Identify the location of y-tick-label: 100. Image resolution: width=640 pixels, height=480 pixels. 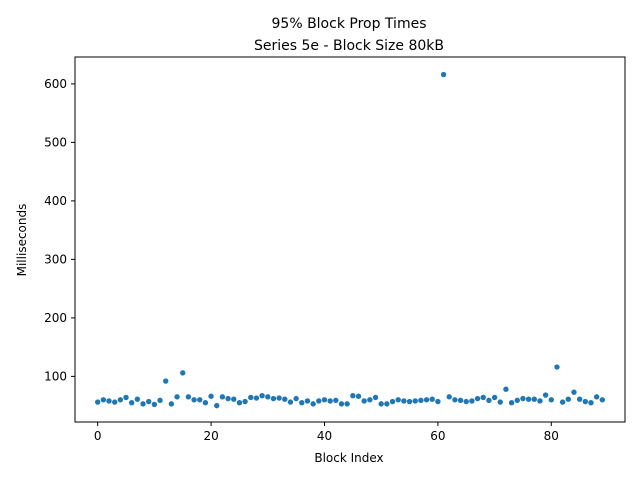
(55, 376).